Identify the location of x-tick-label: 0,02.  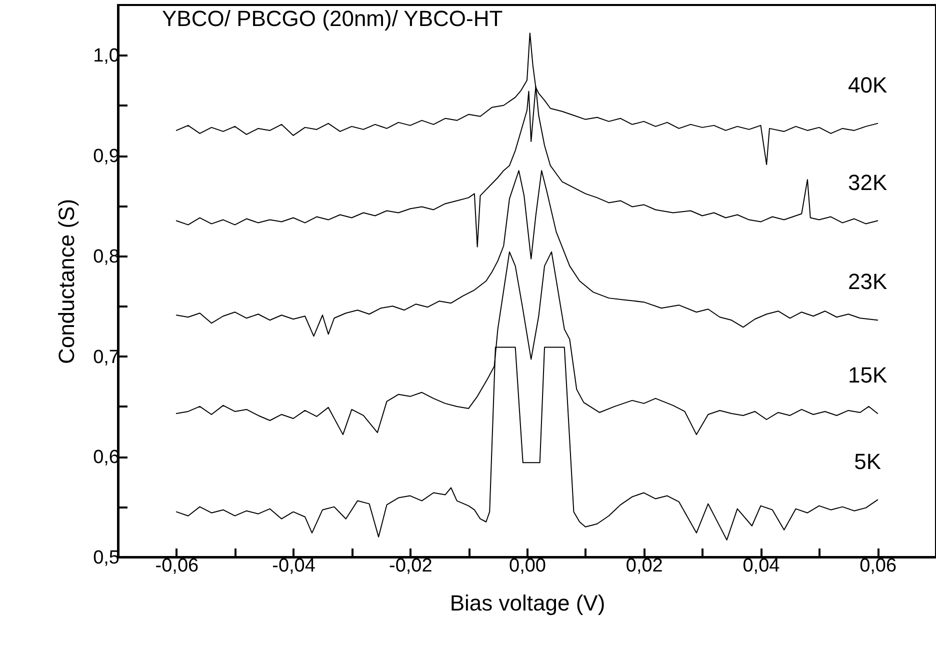
(644, 566).